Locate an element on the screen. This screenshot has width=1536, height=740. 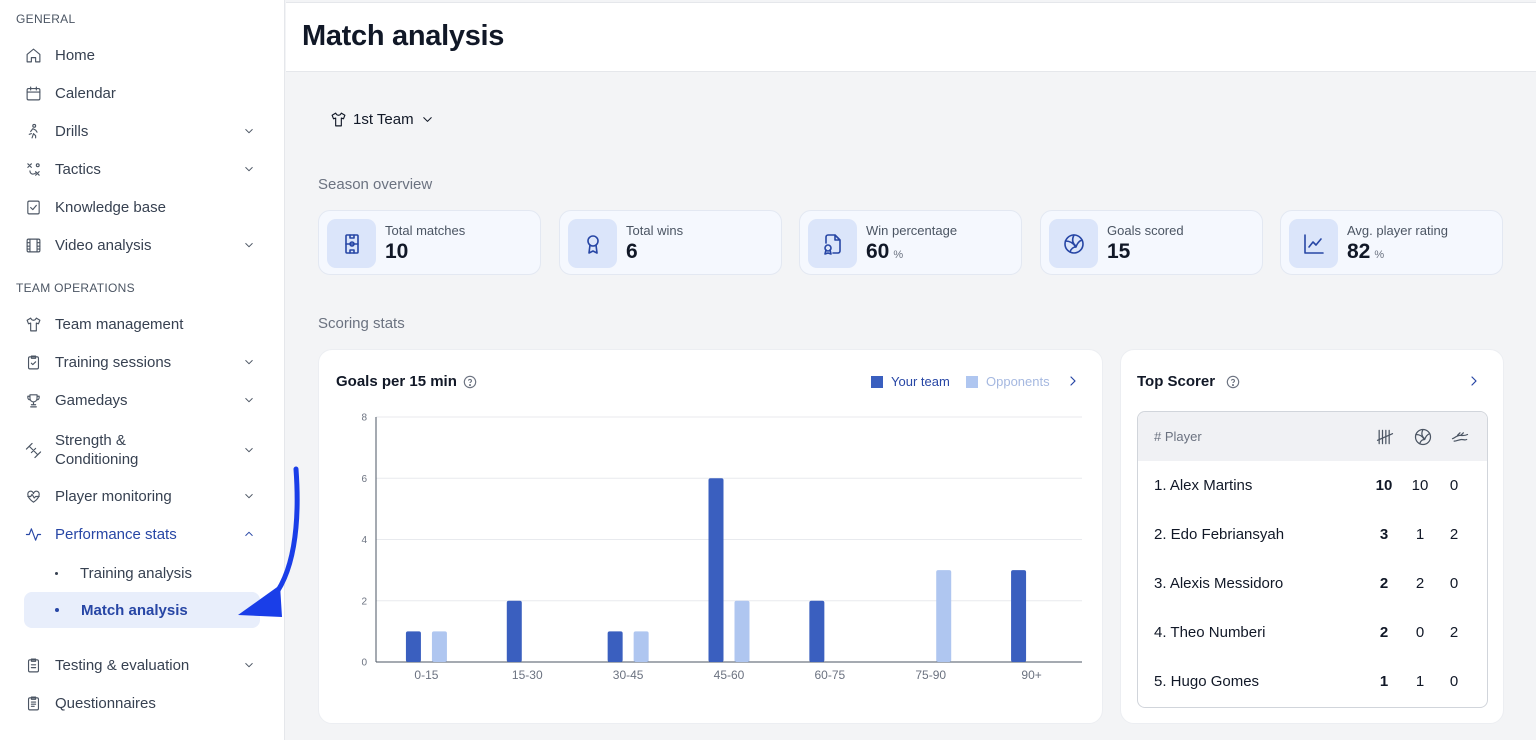
sidebar-item-video-analysis: Video analysis is located at coordinates (142, 245).